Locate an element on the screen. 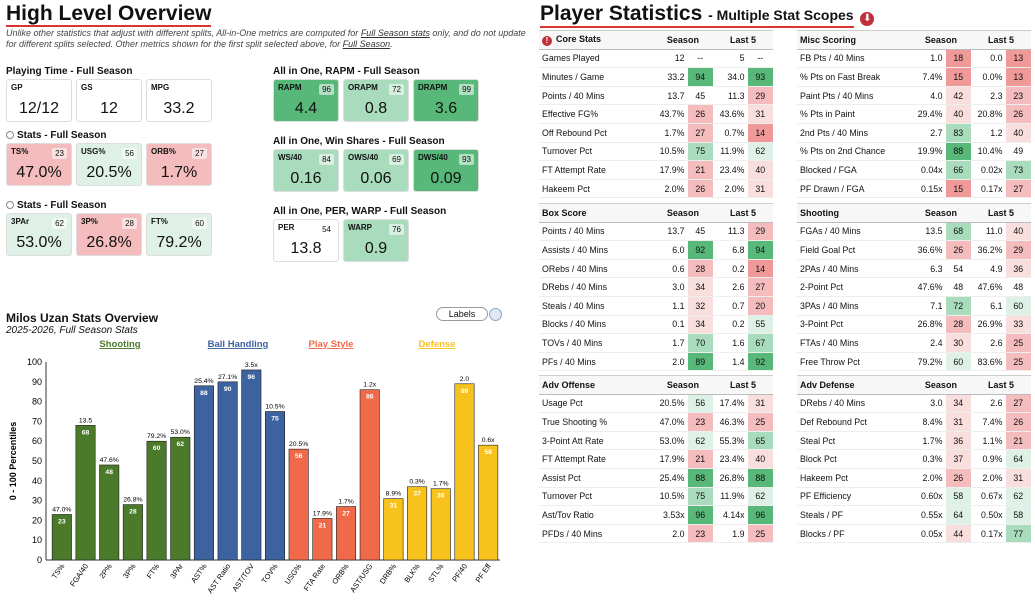 Image resolution: width=1035 pixels, height=610 pixels. bar-ast- is located at coordinates (203, 473).